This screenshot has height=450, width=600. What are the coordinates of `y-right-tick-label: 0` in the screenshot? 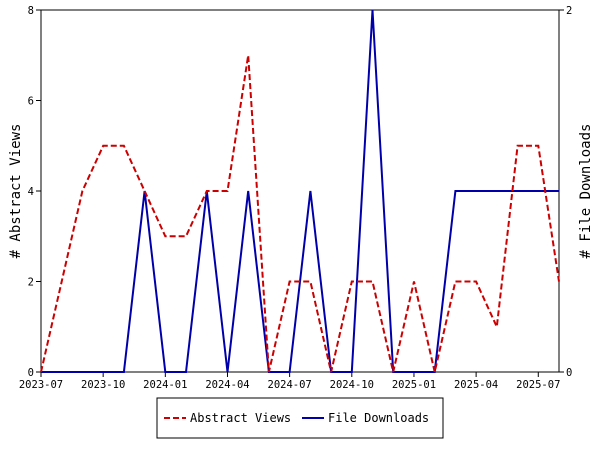 It's located at (569, 373).